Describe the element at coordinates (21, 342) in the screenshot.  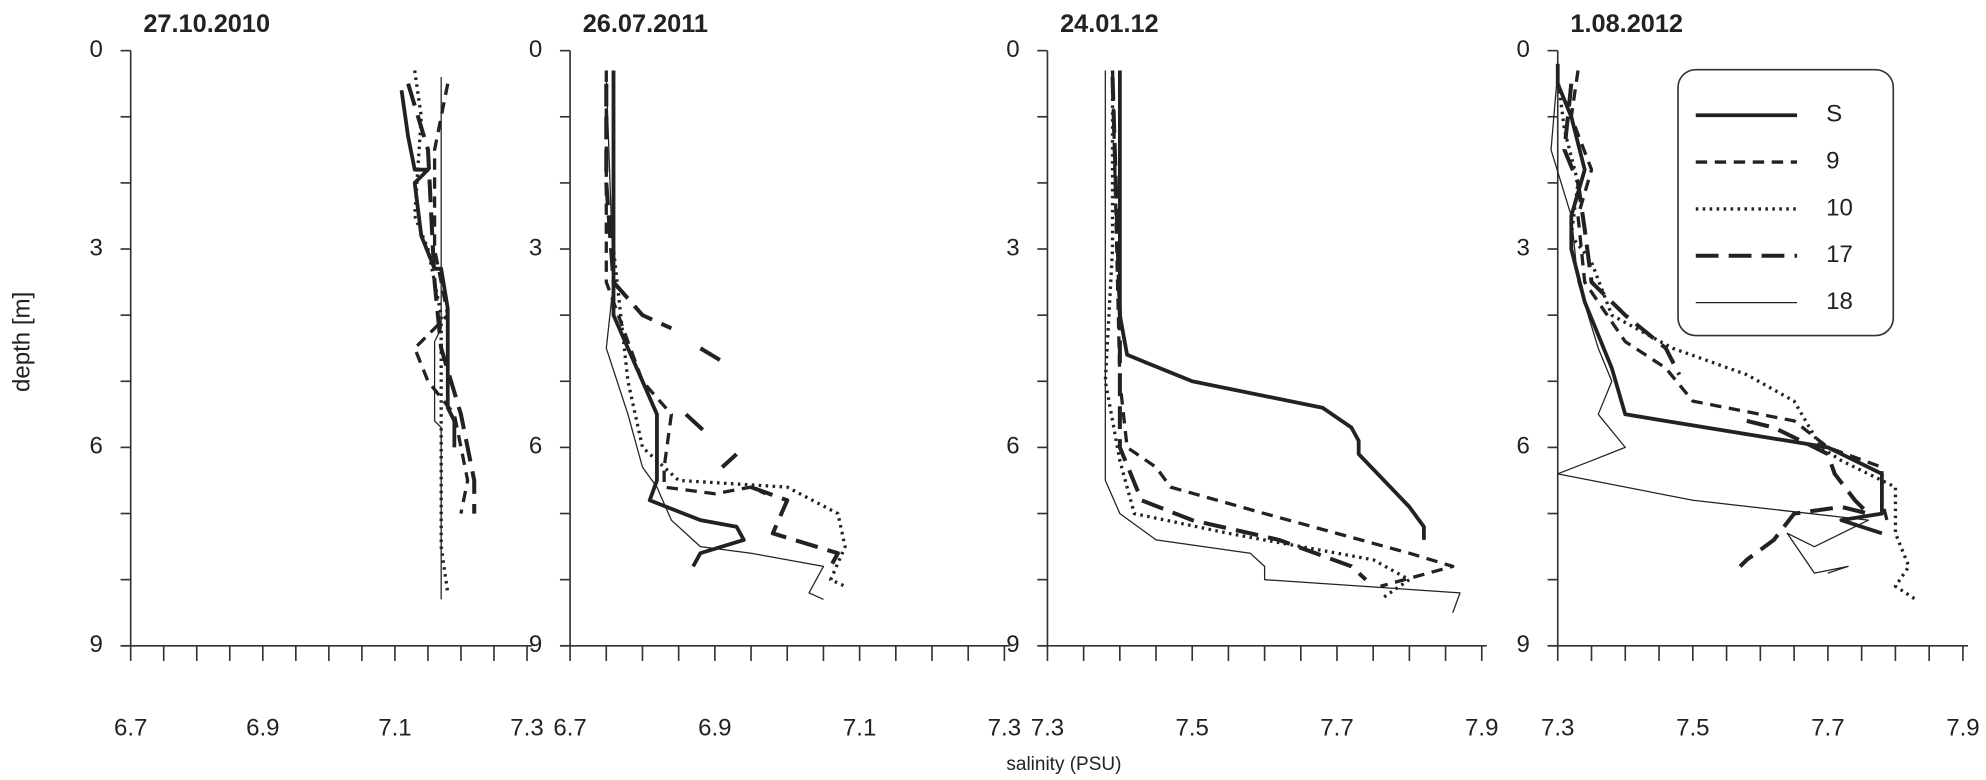
I see `y-axis-label: depth [m]` at that location.